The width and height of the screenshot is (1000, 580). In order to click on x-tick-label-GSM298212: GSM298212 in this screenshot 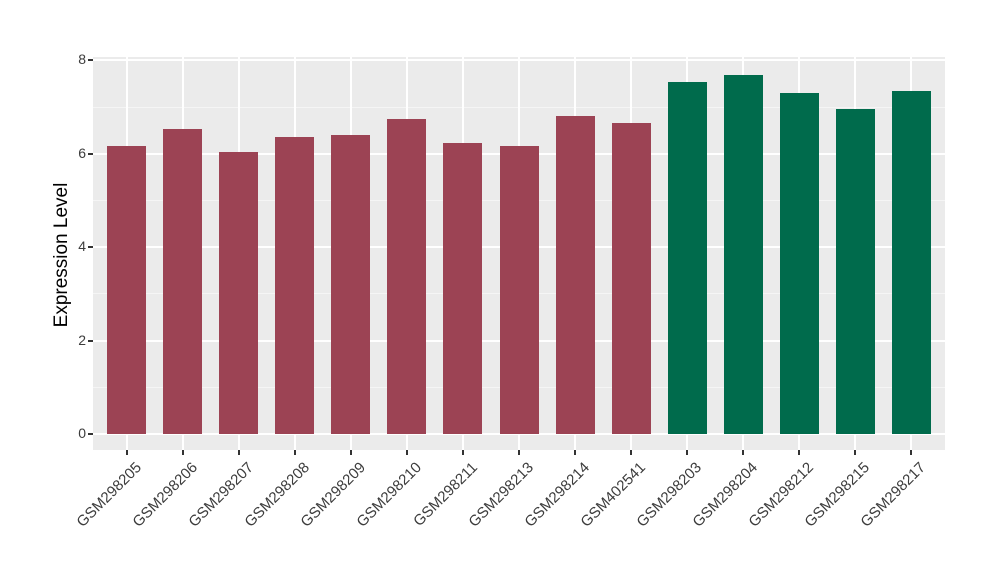, I will do `click(781, 495)`.